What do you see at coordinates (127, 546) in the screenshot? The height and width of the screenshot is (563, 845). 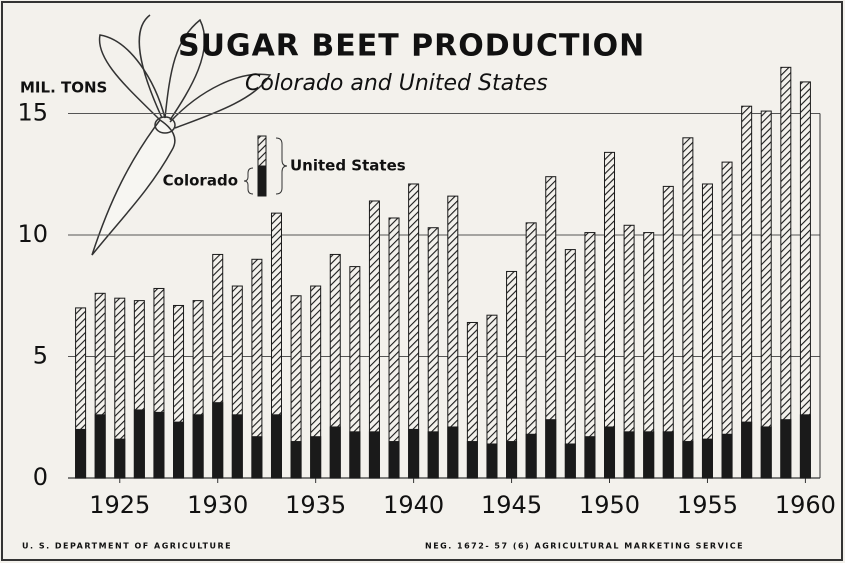 I see `footer-left: U. S. DEPARTMENT OF AGRICULTURE` at bounding box center [127, 546].